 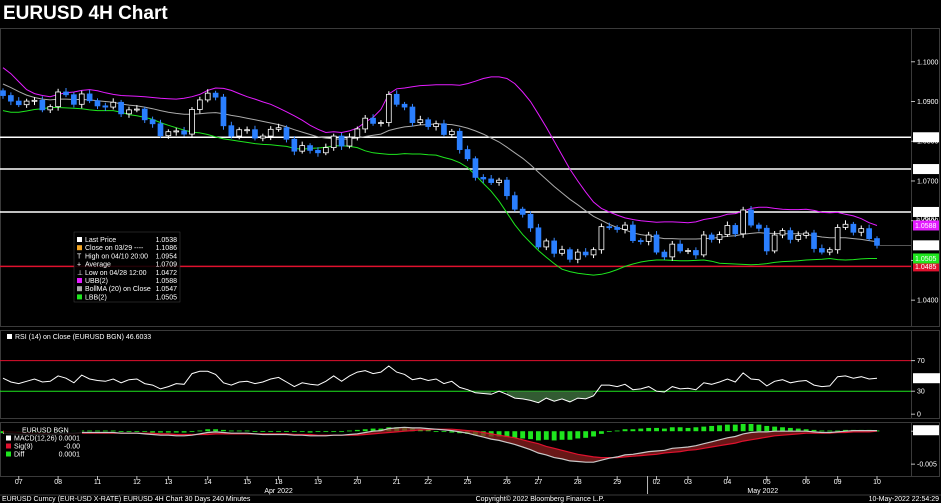 I want to click on month-label: Apr 2022, so click(x=278, y=491).